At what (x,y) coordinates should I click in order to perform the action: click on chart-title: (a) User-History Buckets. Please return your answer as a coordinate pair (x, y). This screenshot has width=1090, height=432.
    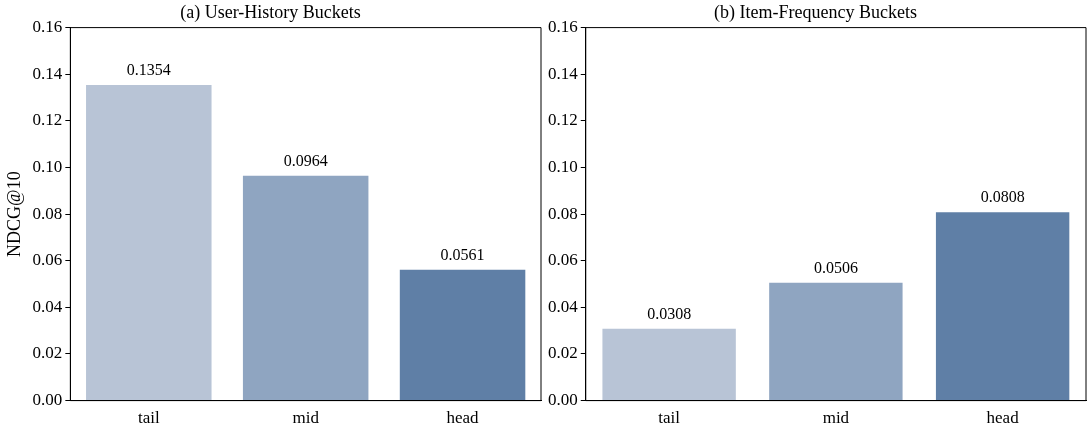
    Looking at the image, I should click on (270, 12).